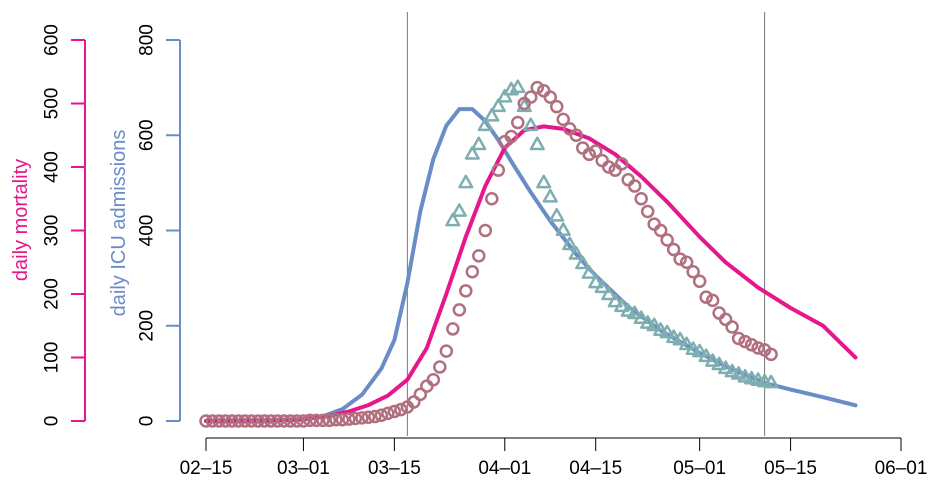  What do you see at coordinates (394, 468) in the screenshot?
I see `x-axis-tick-label: 03–15` at bounding box center [394, 468].